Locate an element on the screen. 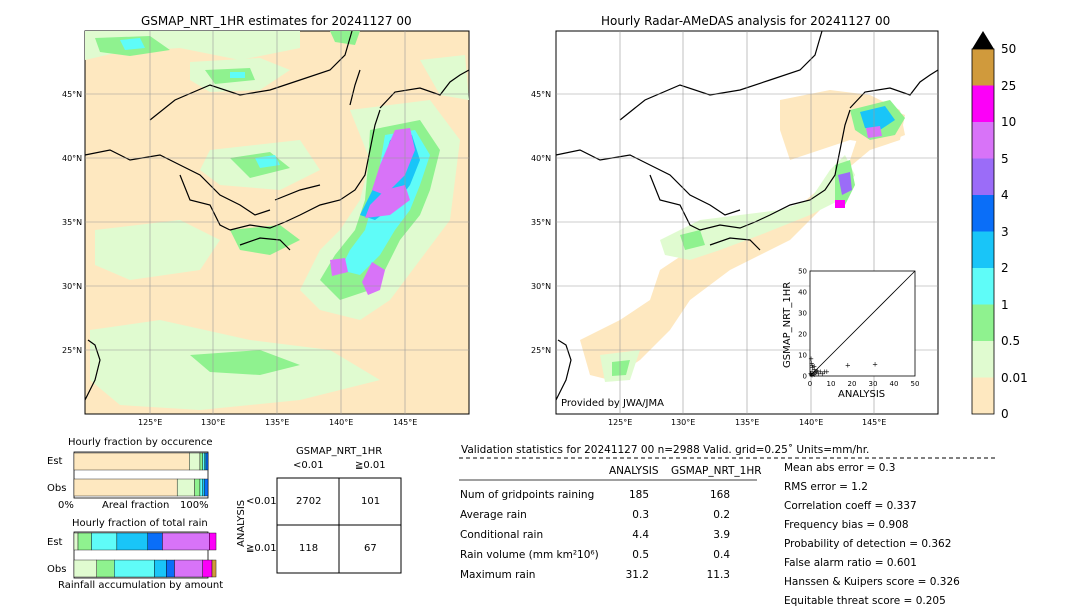  stats-row-analysis: 185 is located at coordinates (638, 495).